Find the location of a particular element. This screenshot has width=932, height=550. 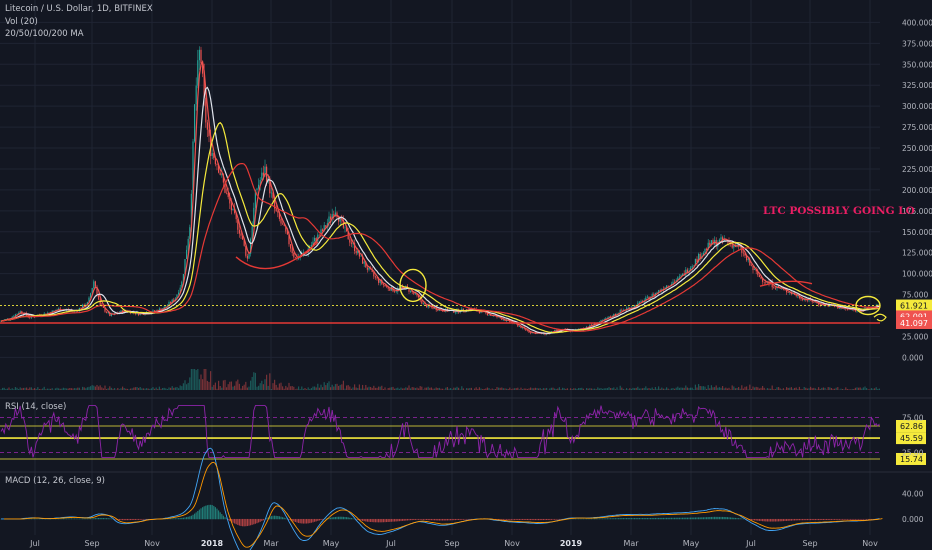

macd-y-tick-label: 40.00 is located at coordinates (913, 493).